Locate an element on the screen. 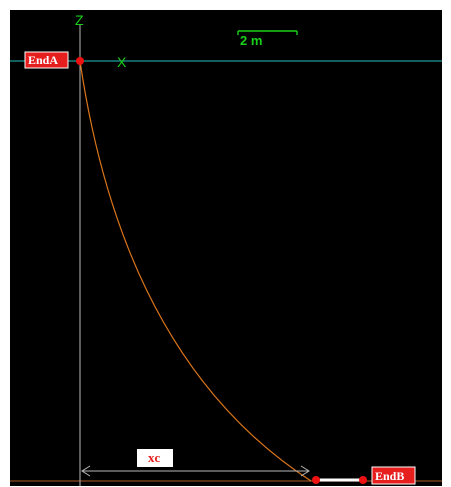 The image size is (451, 487). end-a-node is located at coordinates (80, 61).